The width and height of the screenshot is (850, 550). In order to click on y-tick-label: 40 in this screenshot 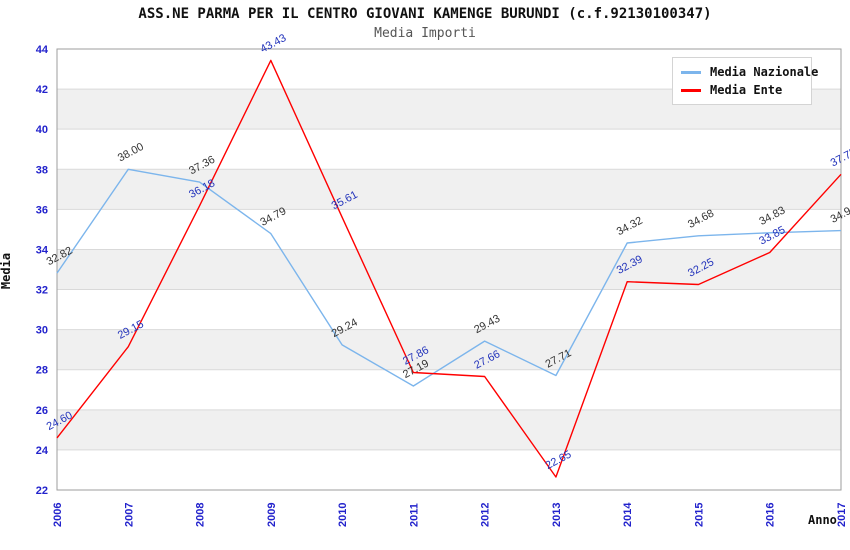, I will do `click(42, 130)`.